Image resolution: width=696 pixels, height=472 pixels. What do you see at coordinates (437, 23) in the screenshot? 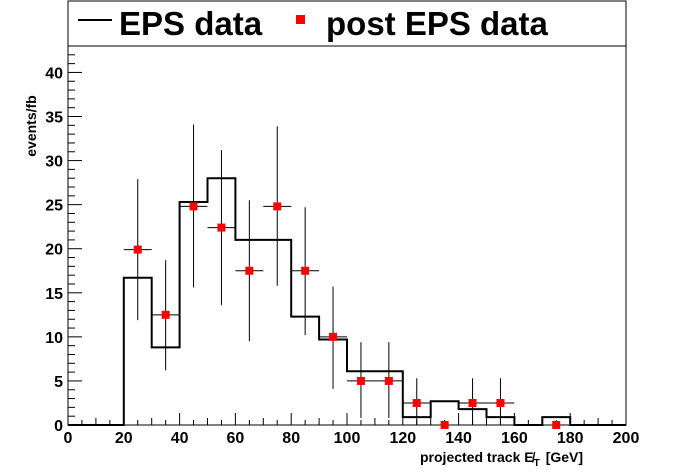
I see `legend-label-post-eps: post EPS data` at bounding box center [437, 23].